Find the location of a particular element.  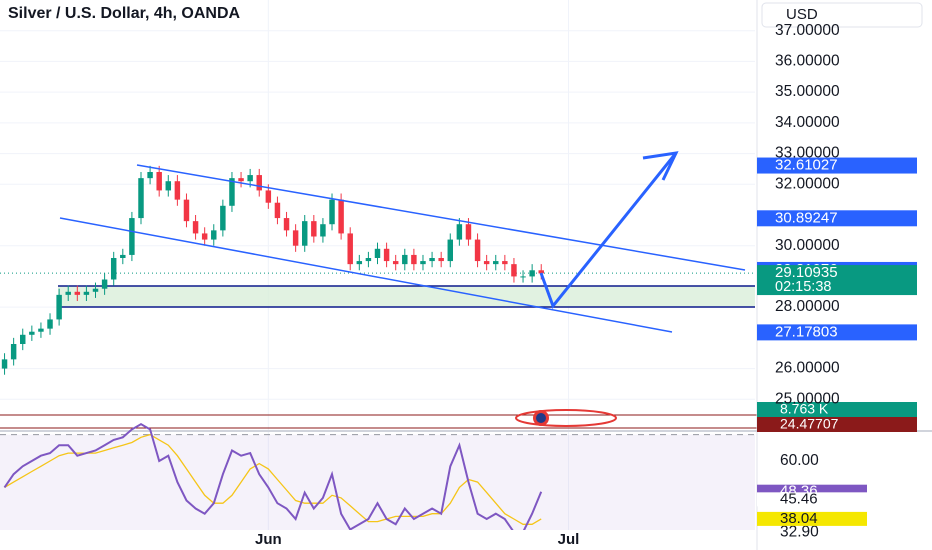

y-tick-label: 28.00000 is located at coordinates (807, 306).